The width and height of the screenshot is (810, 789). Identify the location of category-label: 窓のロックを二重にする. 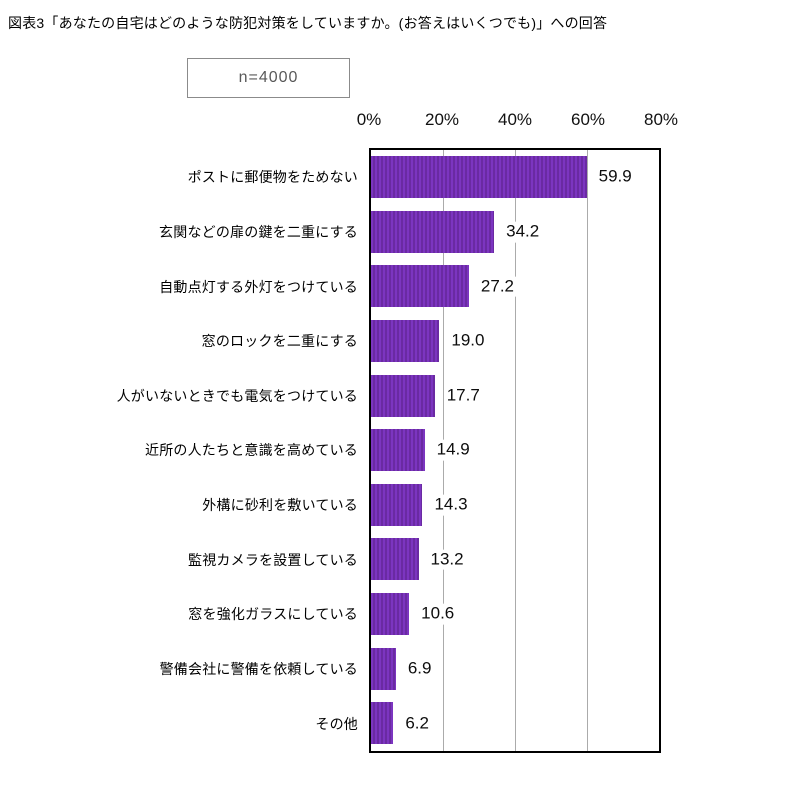
(279, 341).